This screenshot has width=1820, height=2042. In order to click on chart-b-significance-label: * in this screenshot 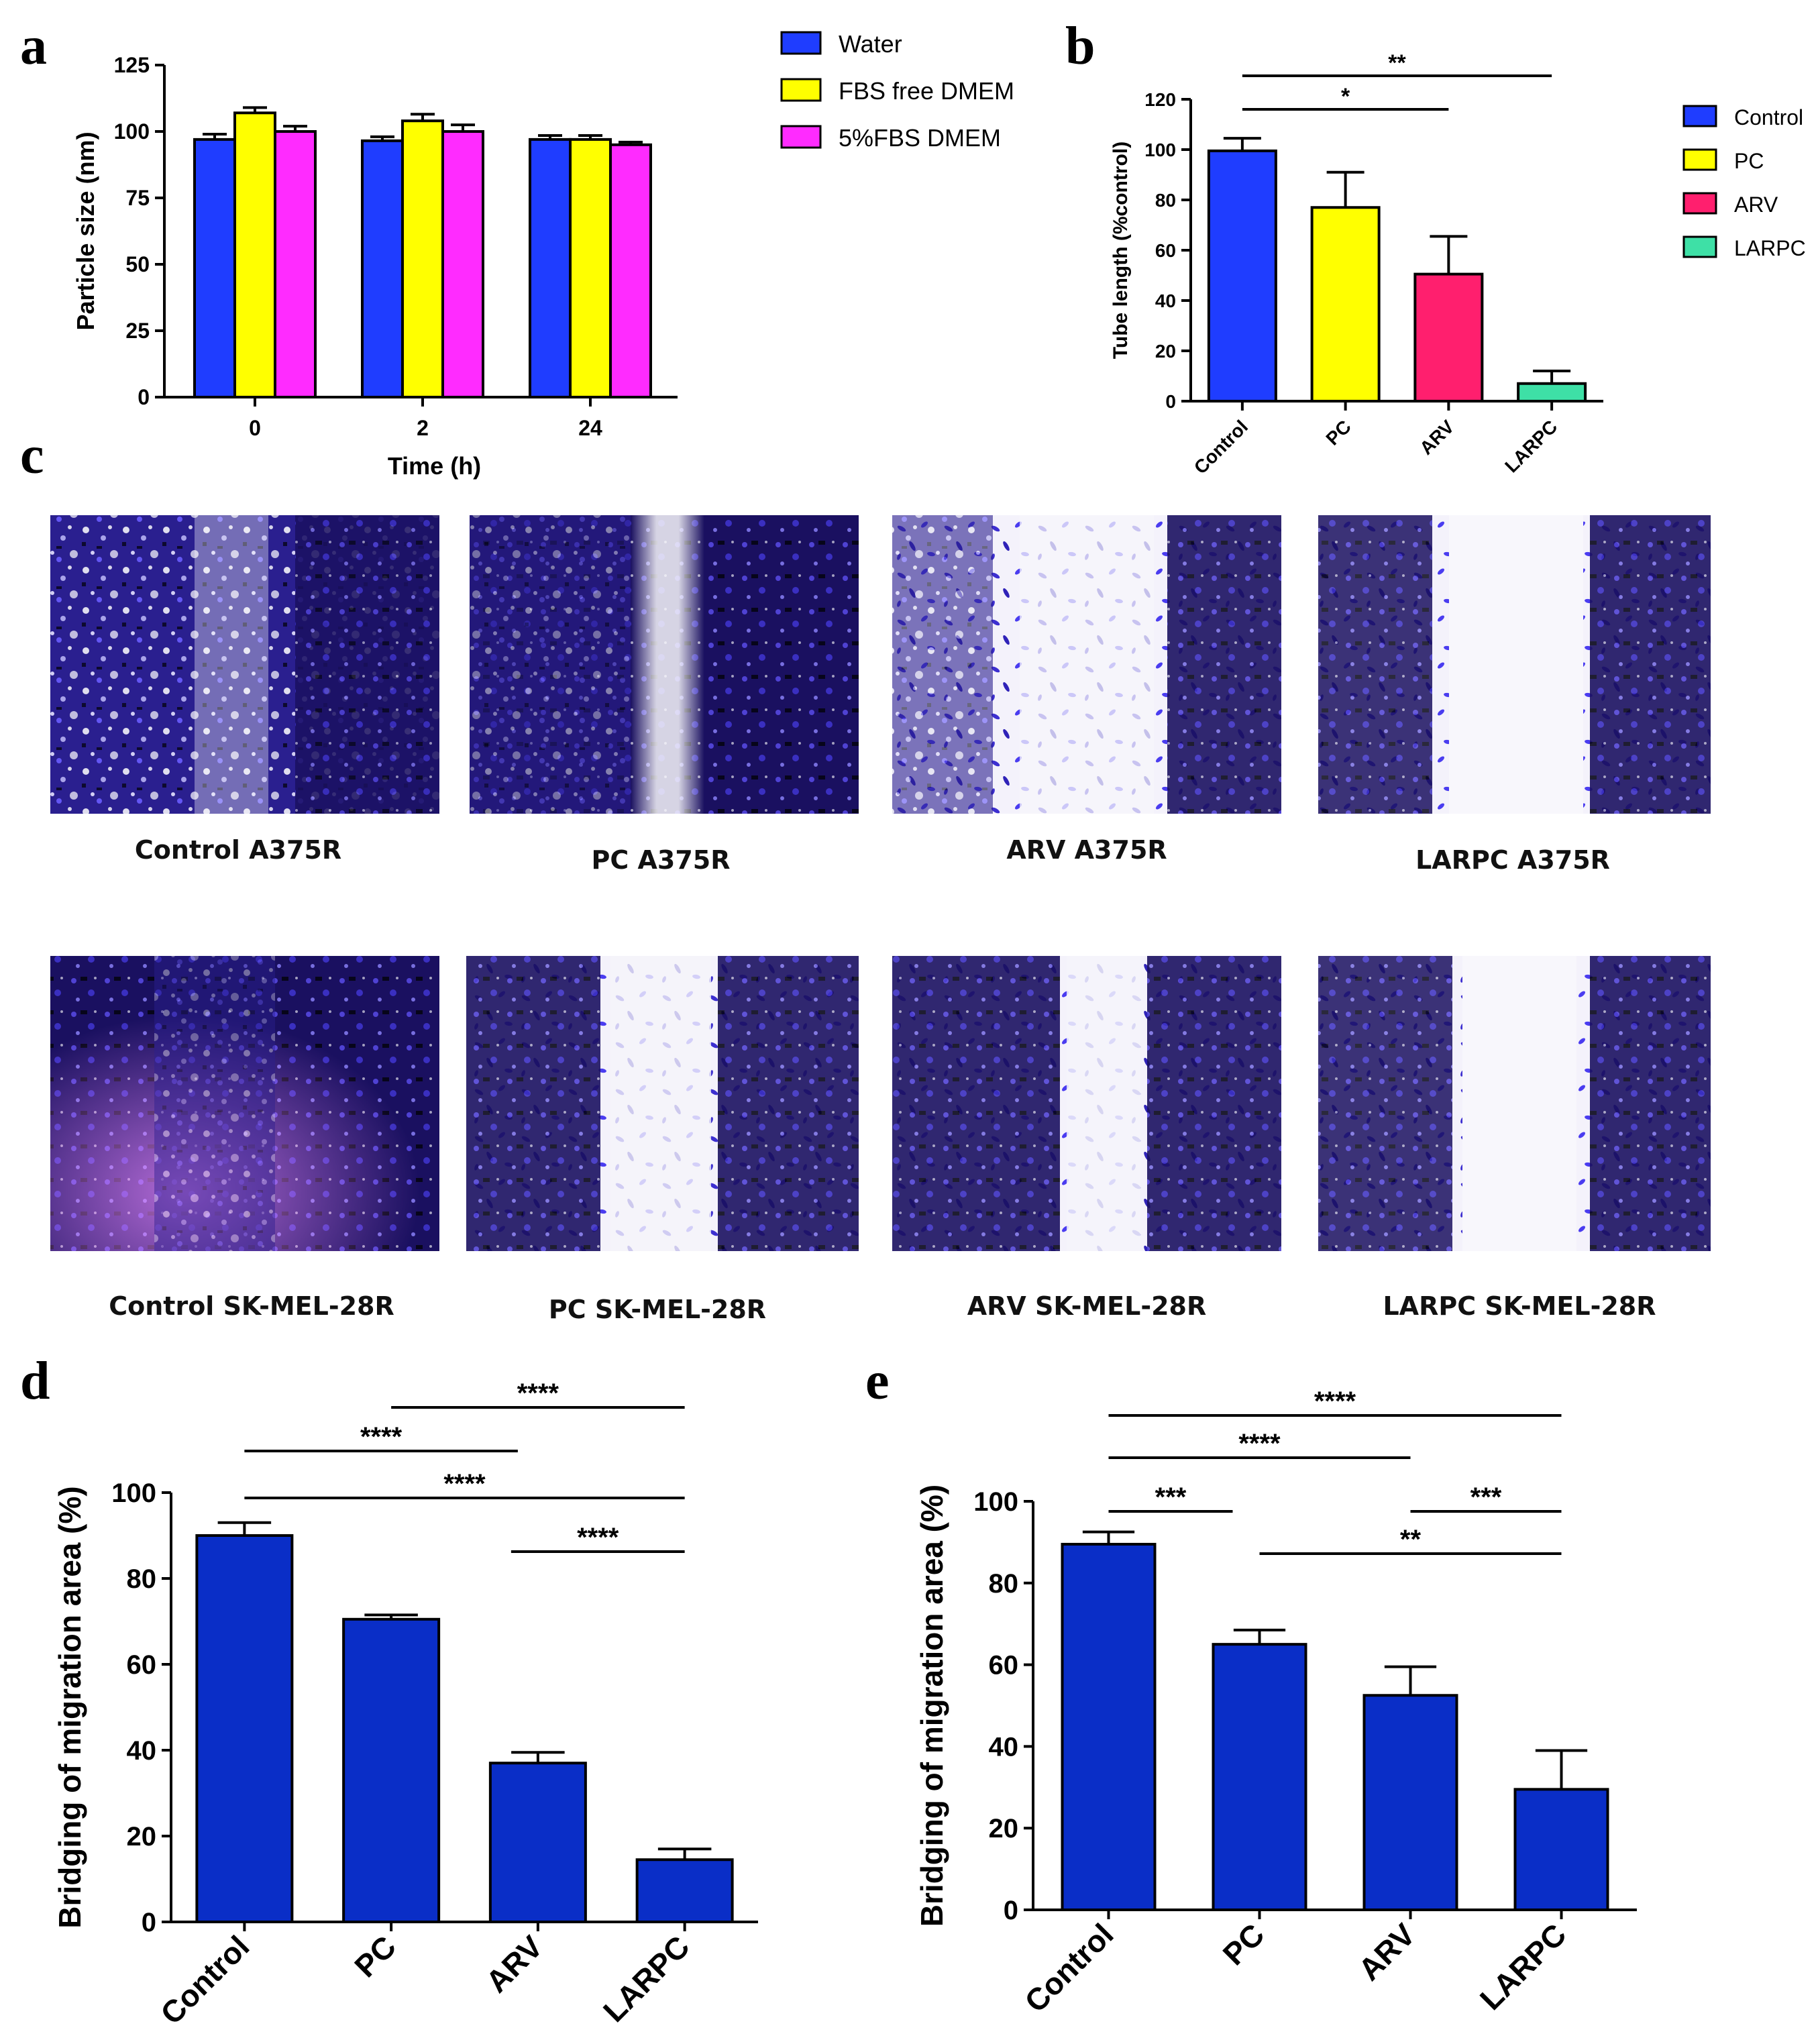, I will do `click(1345, 96)`.